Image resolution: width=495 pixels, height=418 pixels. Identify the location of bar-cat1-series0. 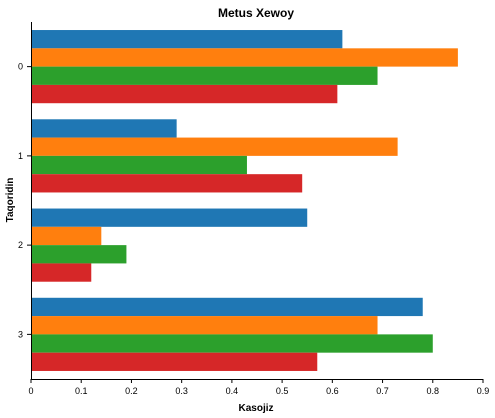
(104, 128).